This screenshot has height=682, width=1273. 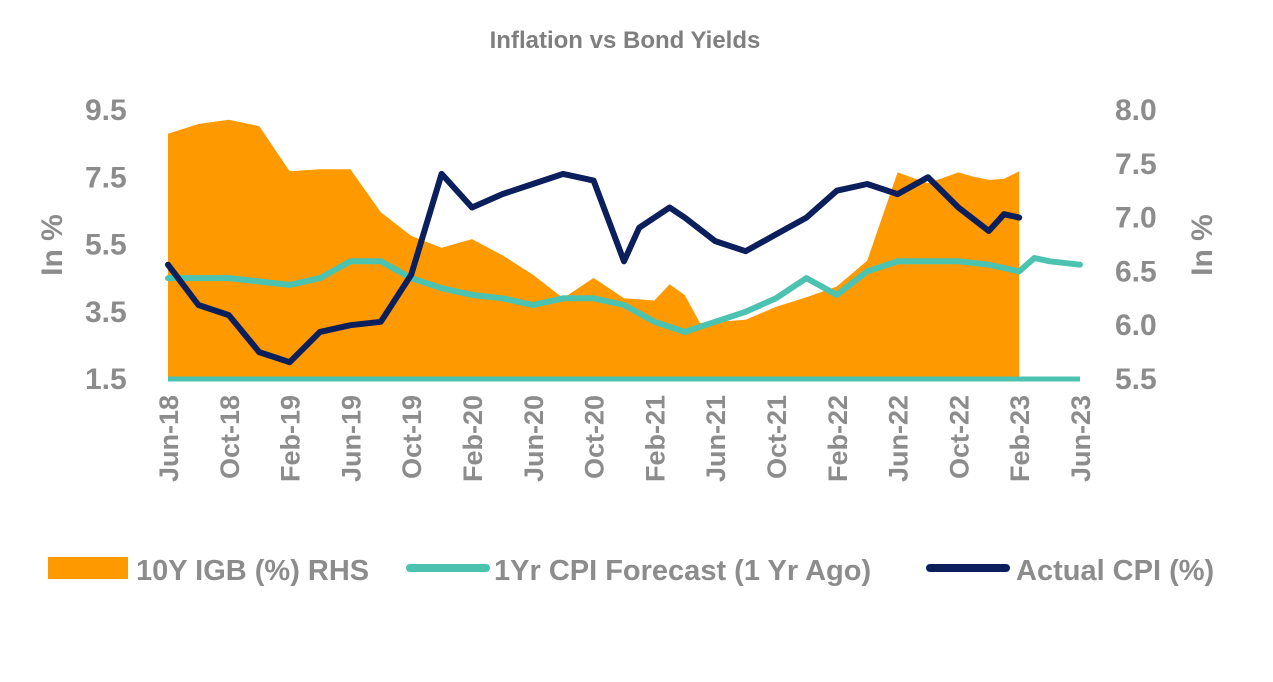 I want to click on x-tick-label: Feb-20, so click(x=473, y=438).